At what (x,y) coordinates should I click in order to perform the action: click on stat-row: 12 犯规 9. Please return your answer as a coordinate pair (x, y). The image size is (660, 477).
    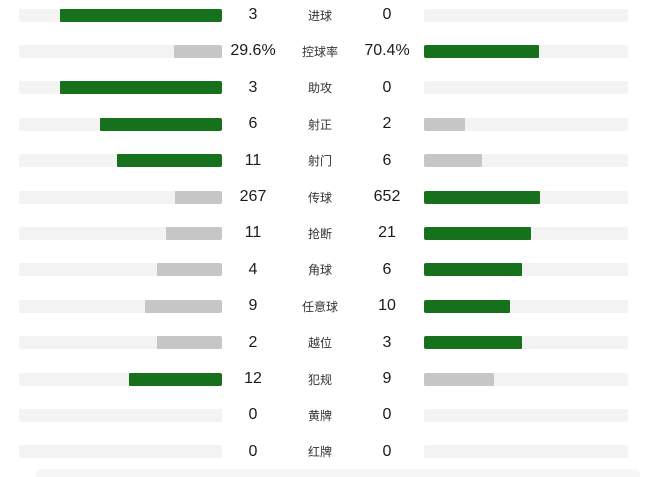
    Looking at the image, I should click on (330, 379).